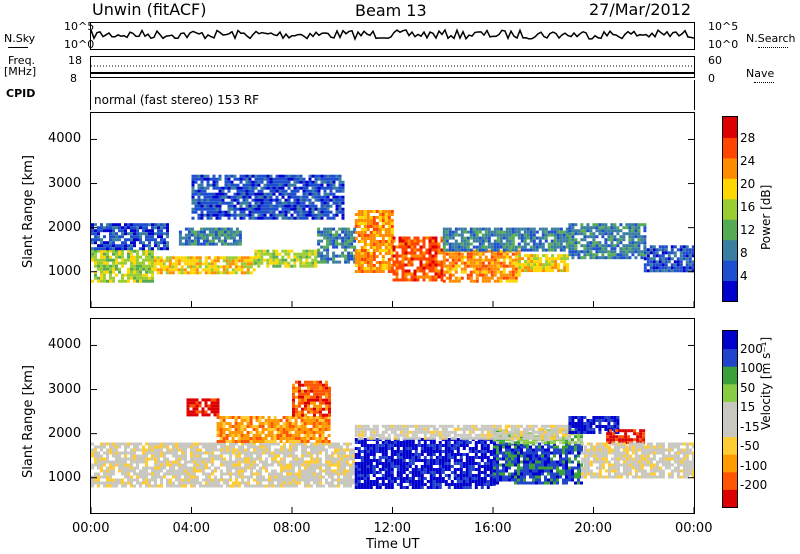 This screenshot has height=554, width=800. Describe the element at coordinates (149, 9) in the screenshot. I see `station-title: Unwin (fitACF)` at that location.